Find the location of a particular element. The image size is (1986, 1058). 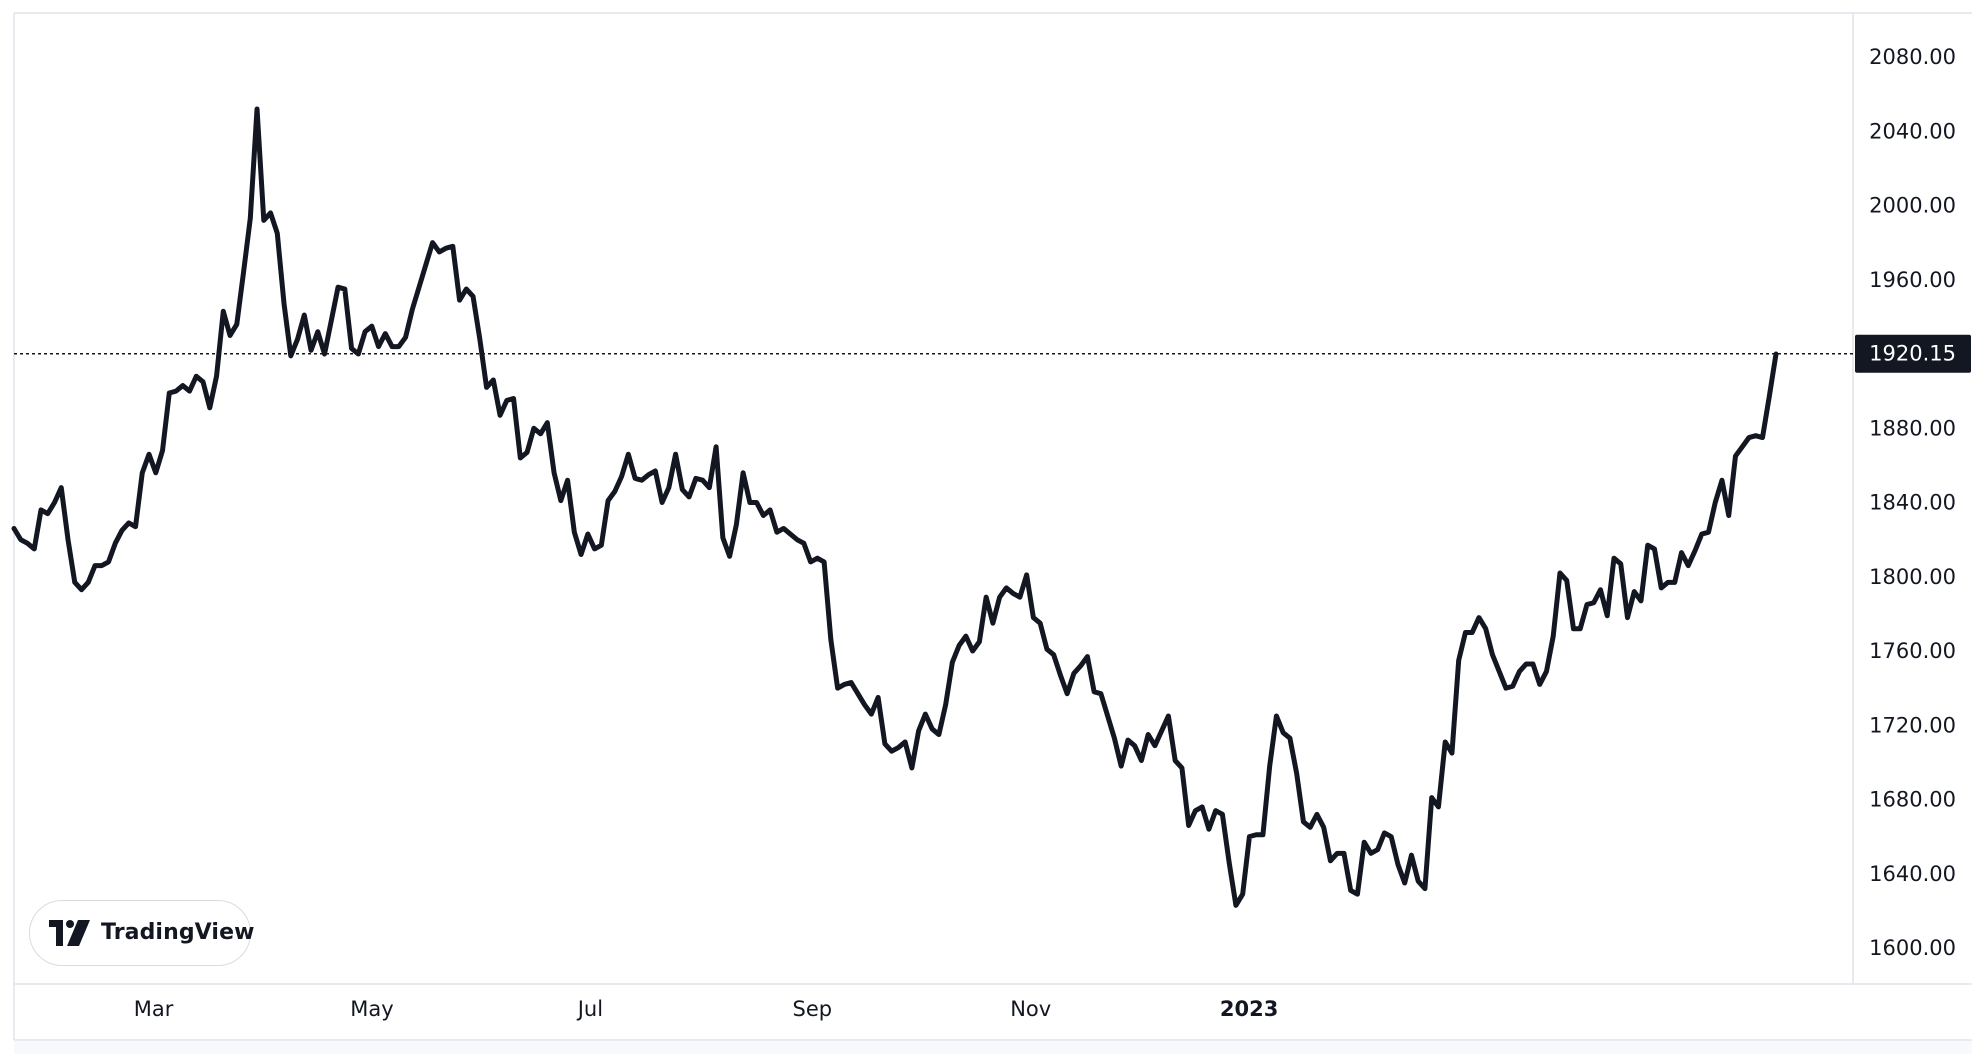

y-tick-label: 1960.00 is located at coordinates (1912, 280).